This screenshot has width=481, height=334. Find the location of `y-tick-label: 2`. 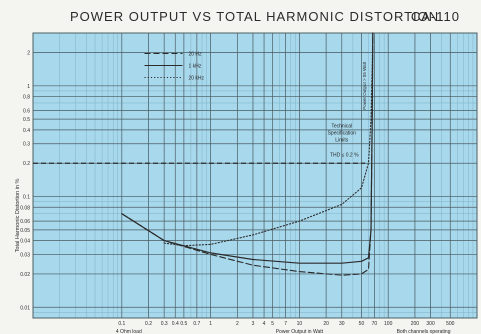

y-tick-label: 2 is located at coordinates (28, 53).